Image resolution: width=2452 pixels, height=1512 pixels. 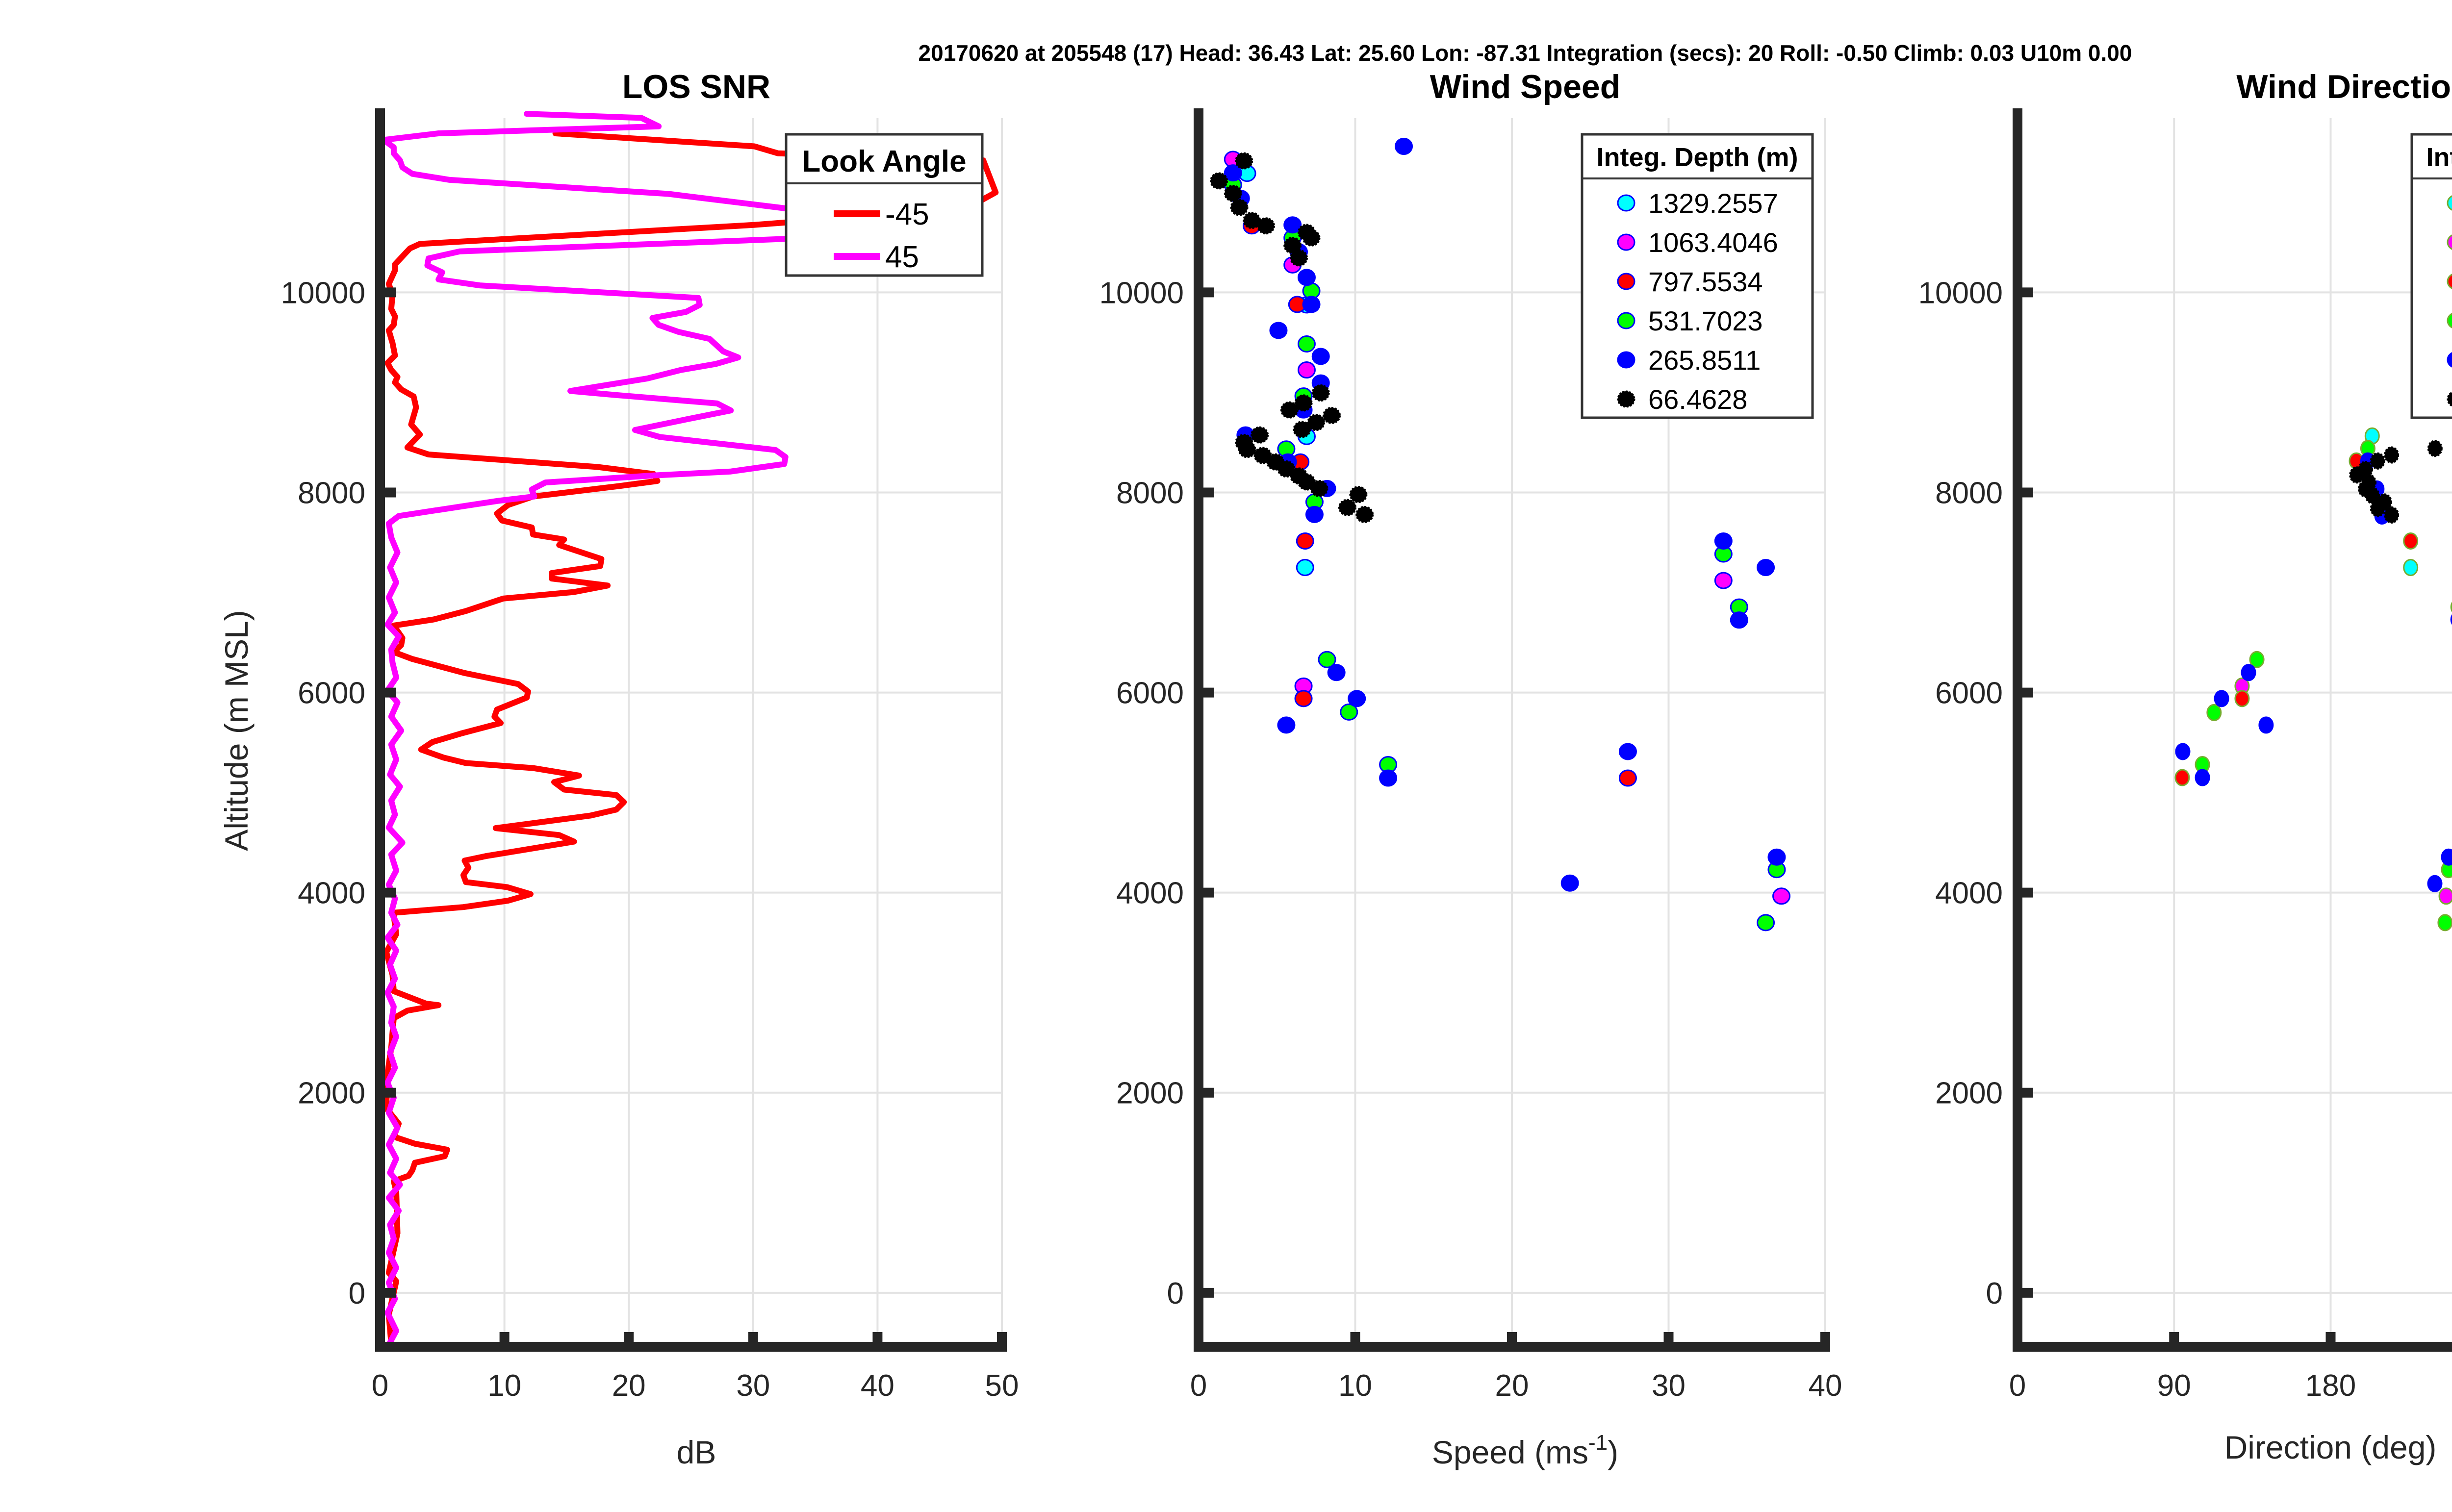 I want to click on legend-label-depth-66: 66.4628, so click(x=1697, y=399).